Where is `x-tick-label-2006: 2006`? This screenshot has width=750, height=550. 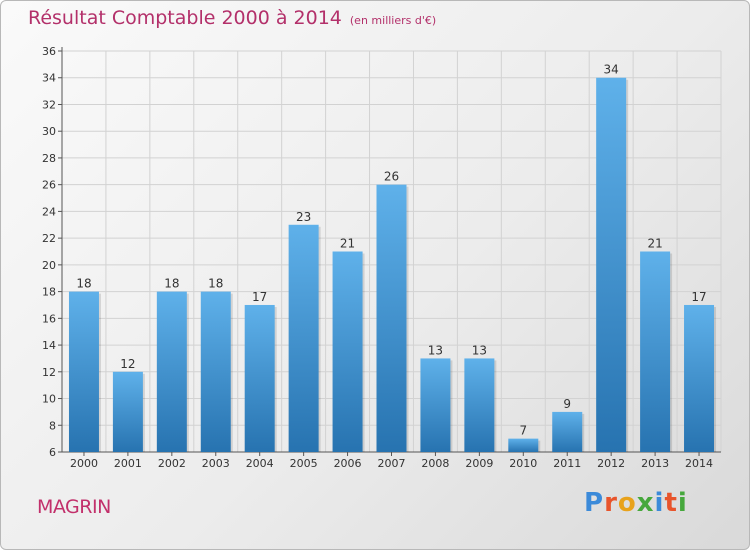
x-tick-label-2006: 2006 is located at coordinates (348, 463).